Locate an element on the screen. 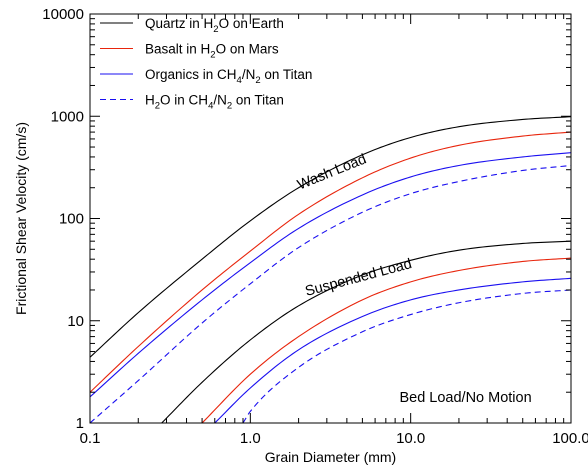 The image size is (588, 469). legend-label-1: Quartz in H2O on Earth is located at coordinates (214, 25).